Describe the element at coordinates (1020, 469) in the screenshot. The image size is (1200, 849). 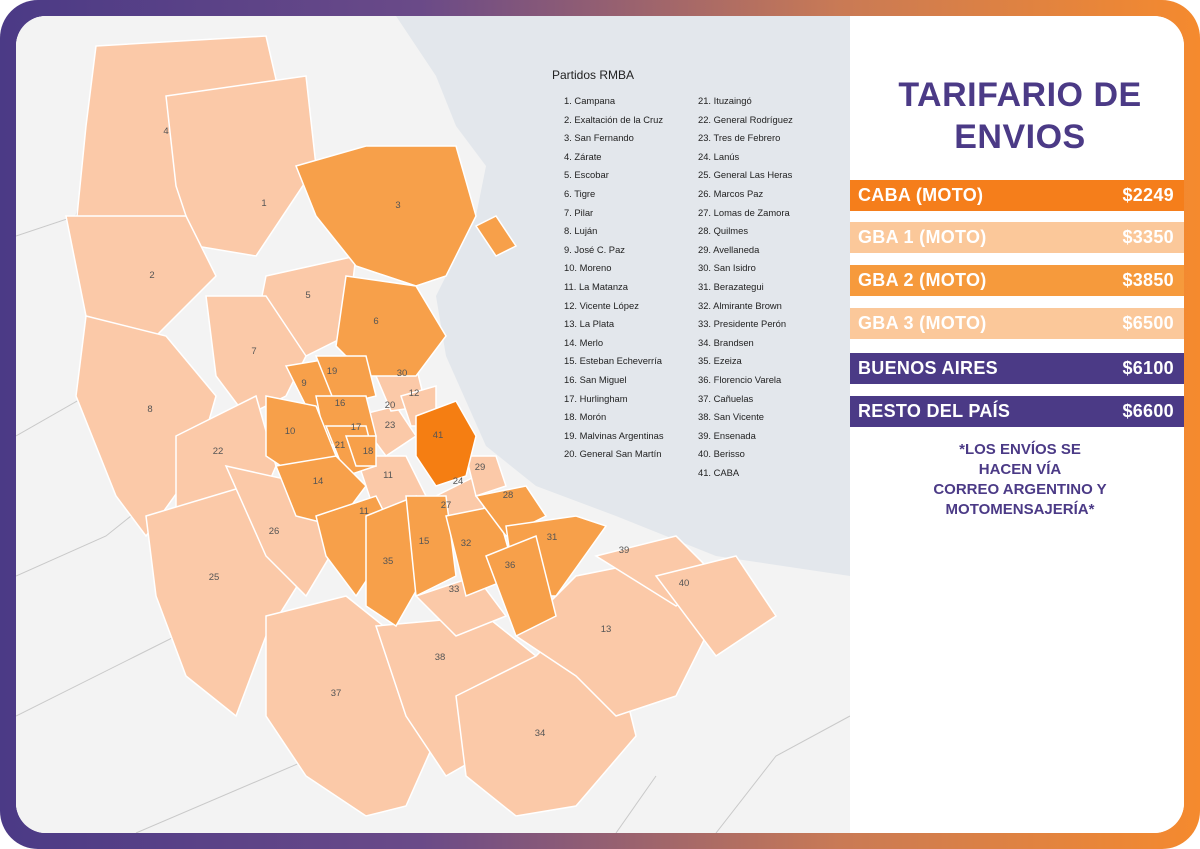
I see `note-line: HACEN VÍA` at that location.